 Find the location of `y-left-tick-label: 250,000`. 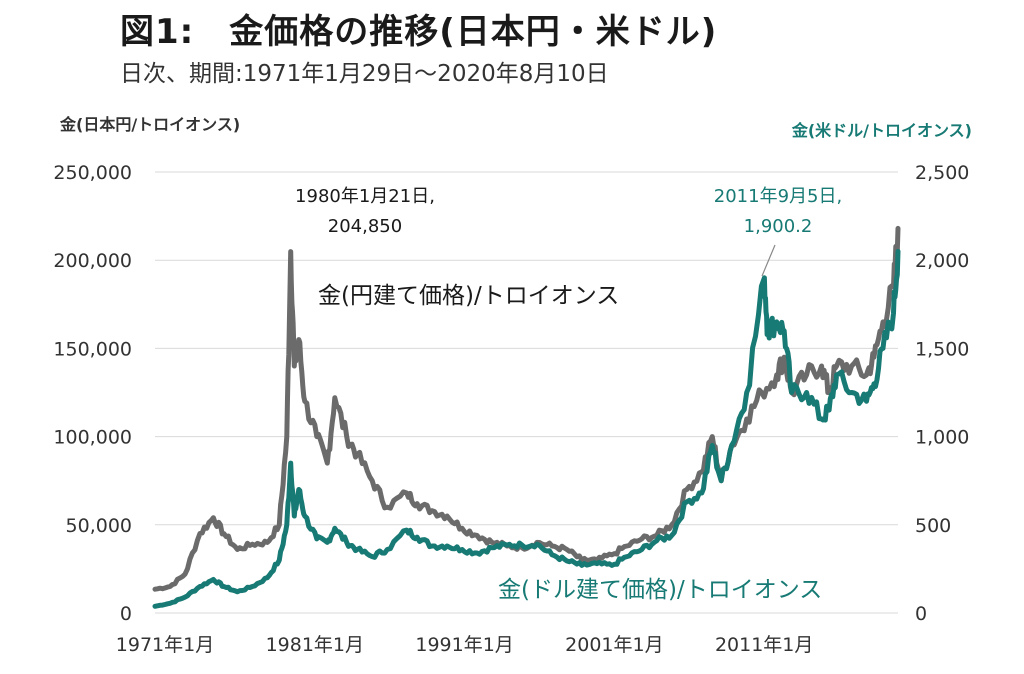

y-left-tick-label: 250,000 is located at coordinates (92, 173).